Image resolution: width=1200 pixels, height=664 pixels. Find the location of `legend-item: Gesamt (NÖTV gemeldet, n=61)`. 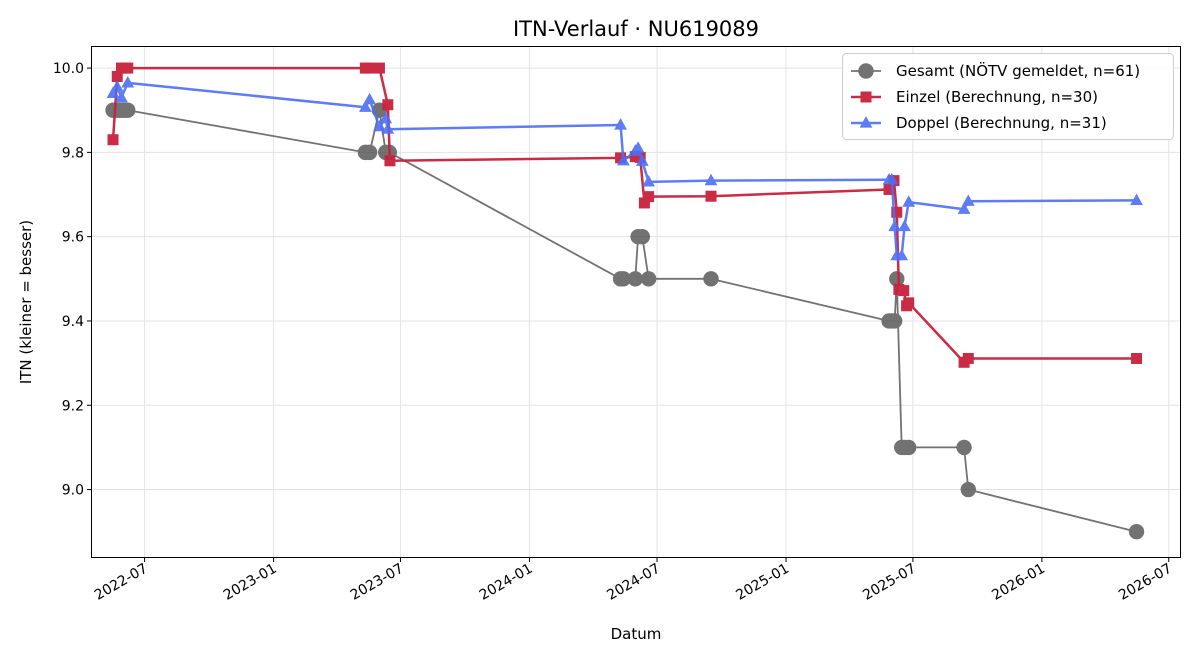

legend-item: Gesamt (NÖTV gemeldet, n=61) is located at coordinates (995, 70).